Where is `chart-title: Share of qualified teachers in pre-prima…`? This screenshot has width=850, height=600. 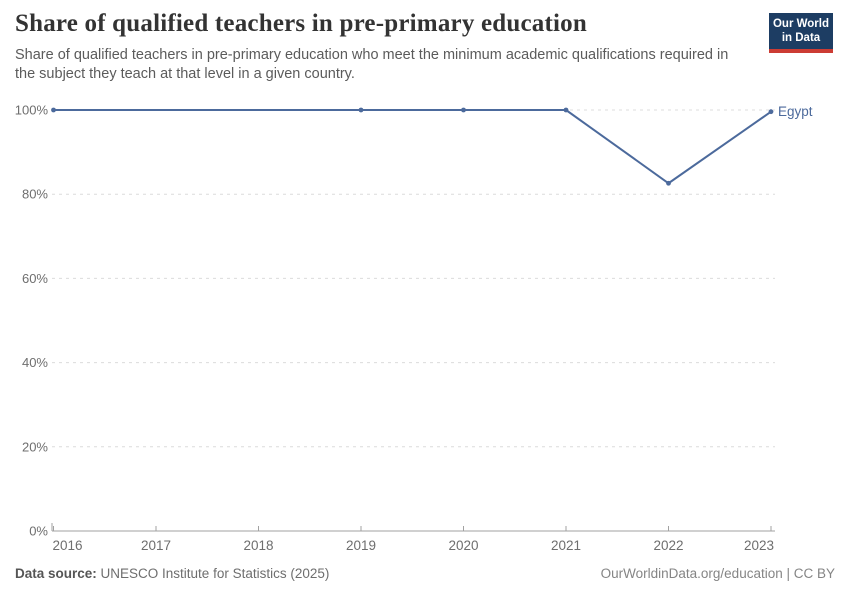
chart-title: Share of qualified teachers in pre-prima… is located at coordinates (301, 23).